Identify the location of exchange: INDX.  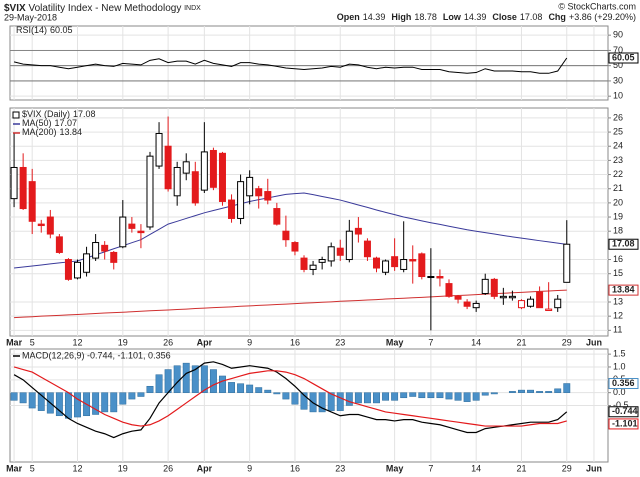
(192, 8).